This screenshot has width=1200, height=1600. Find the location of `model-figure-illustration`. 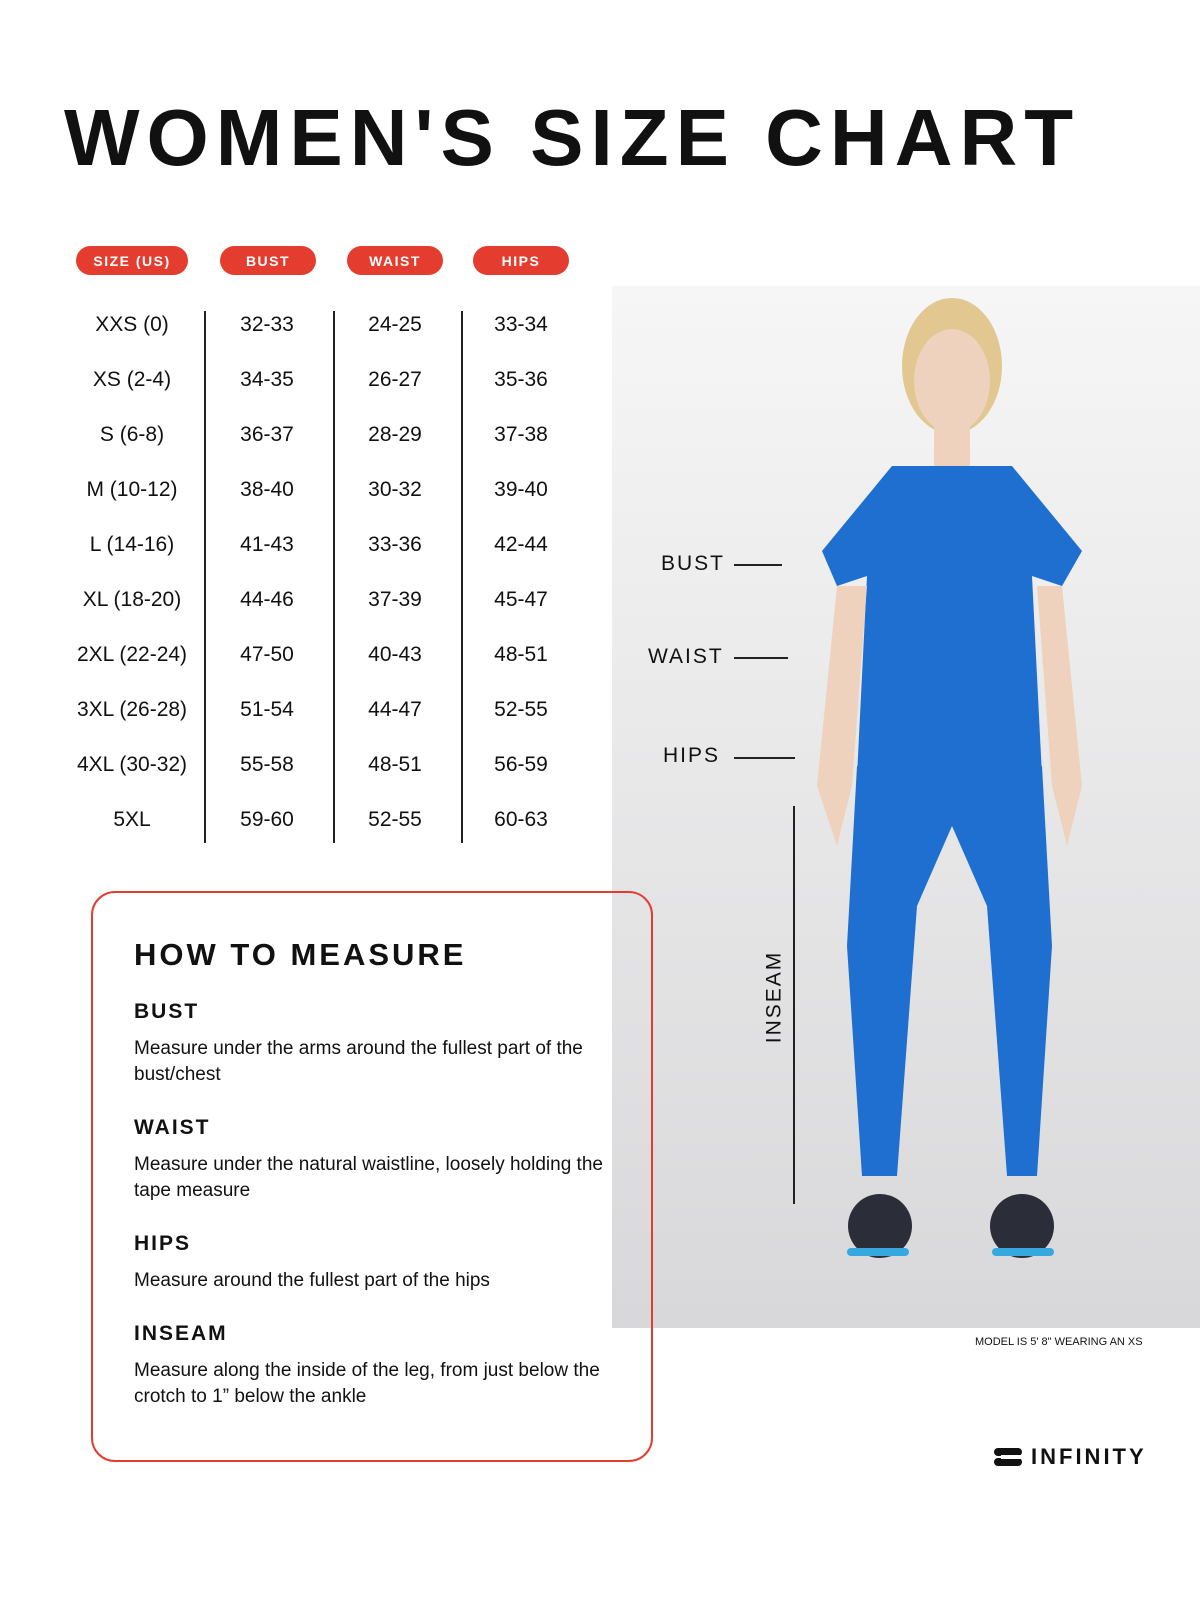

model-figure-illustration is located at coordinates (949, 778).